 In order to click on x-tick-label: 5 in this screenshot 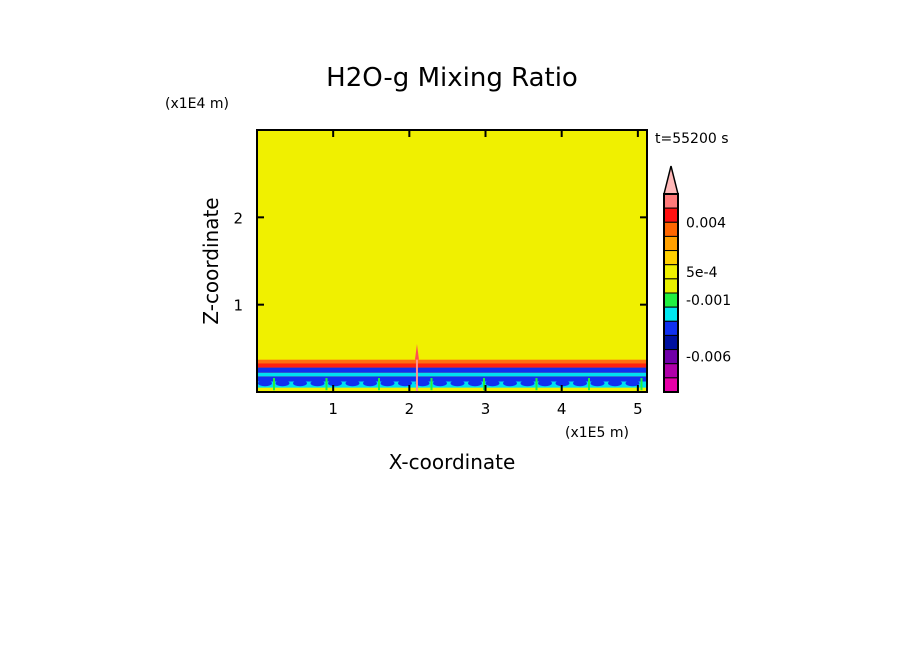, I will do `click(638, 409)`.